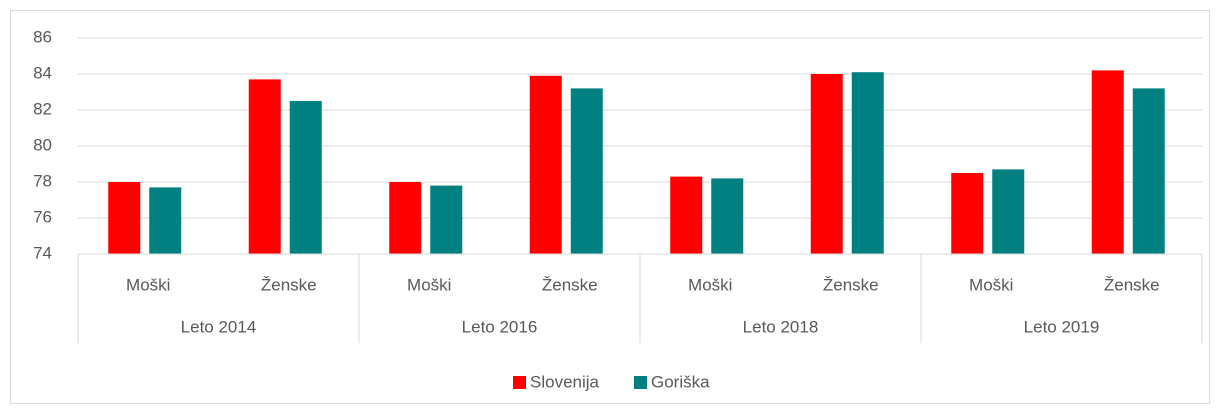 The width and height of the screenshot is (1220, 414). What do you see at coordinates (500, 326) in the screenshot?
I see `group-label: Leto 2016` at bounding box center [500, 326].